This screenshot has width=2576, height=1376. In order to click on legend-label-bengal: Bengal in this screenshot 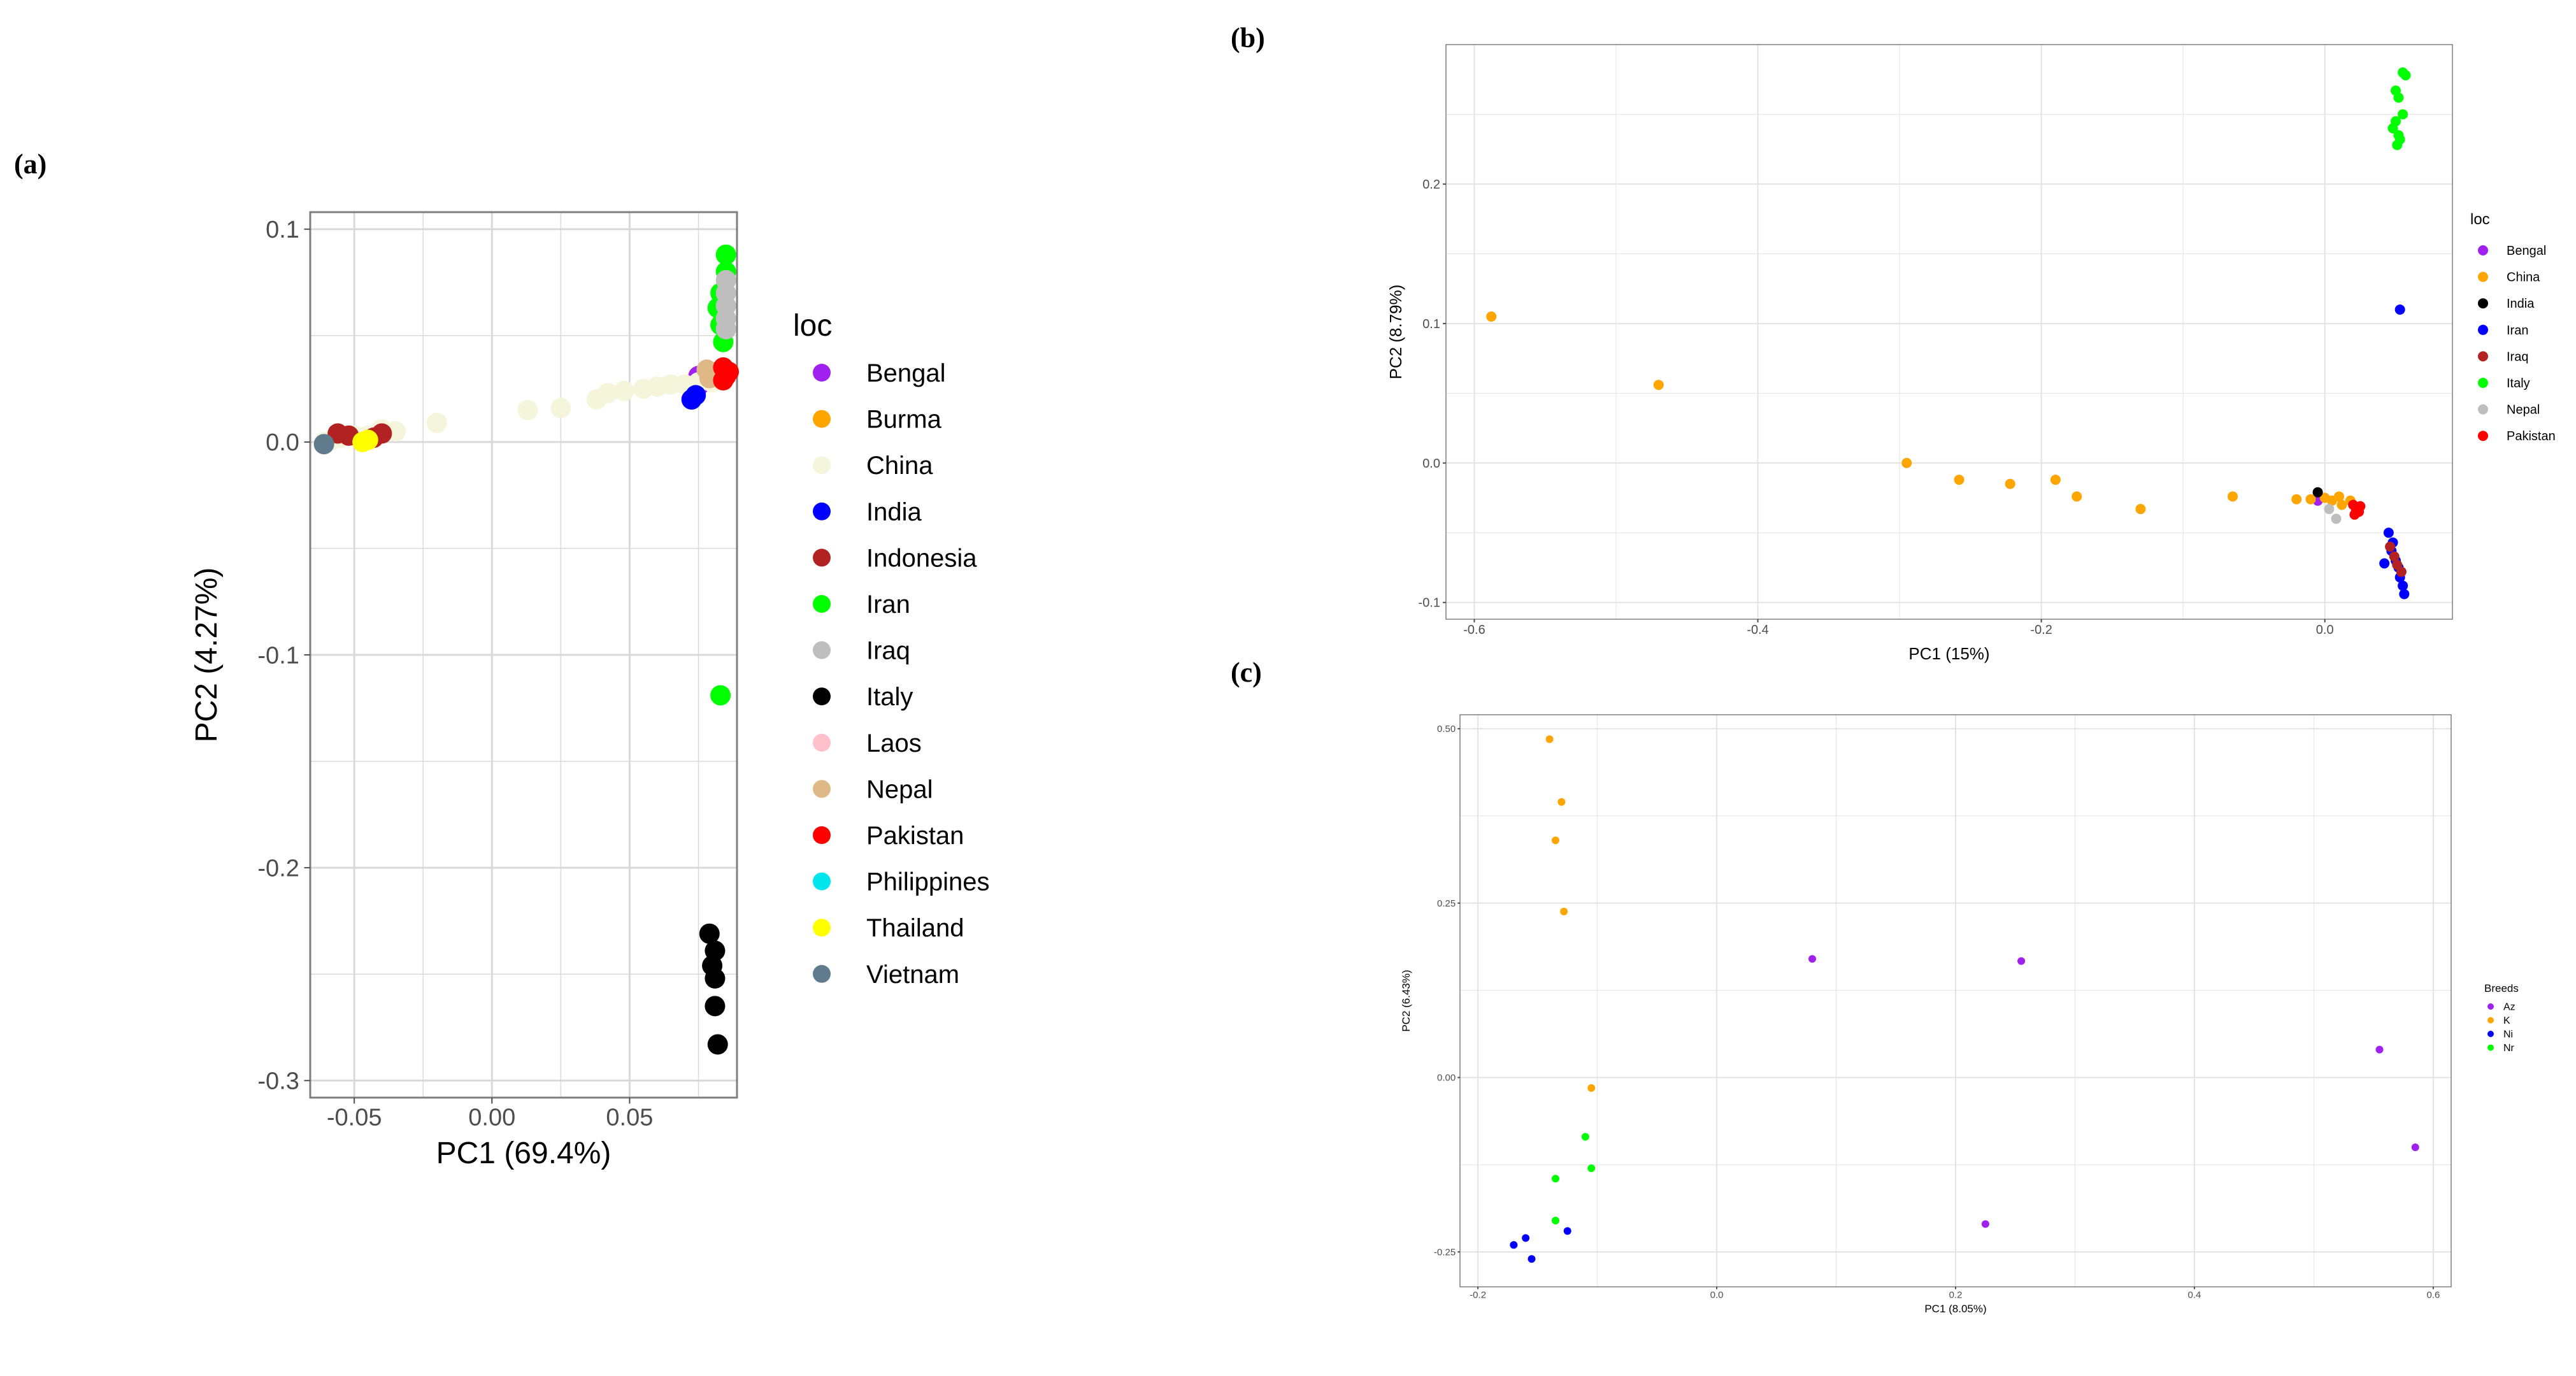, I will do `click(906, 373)`.